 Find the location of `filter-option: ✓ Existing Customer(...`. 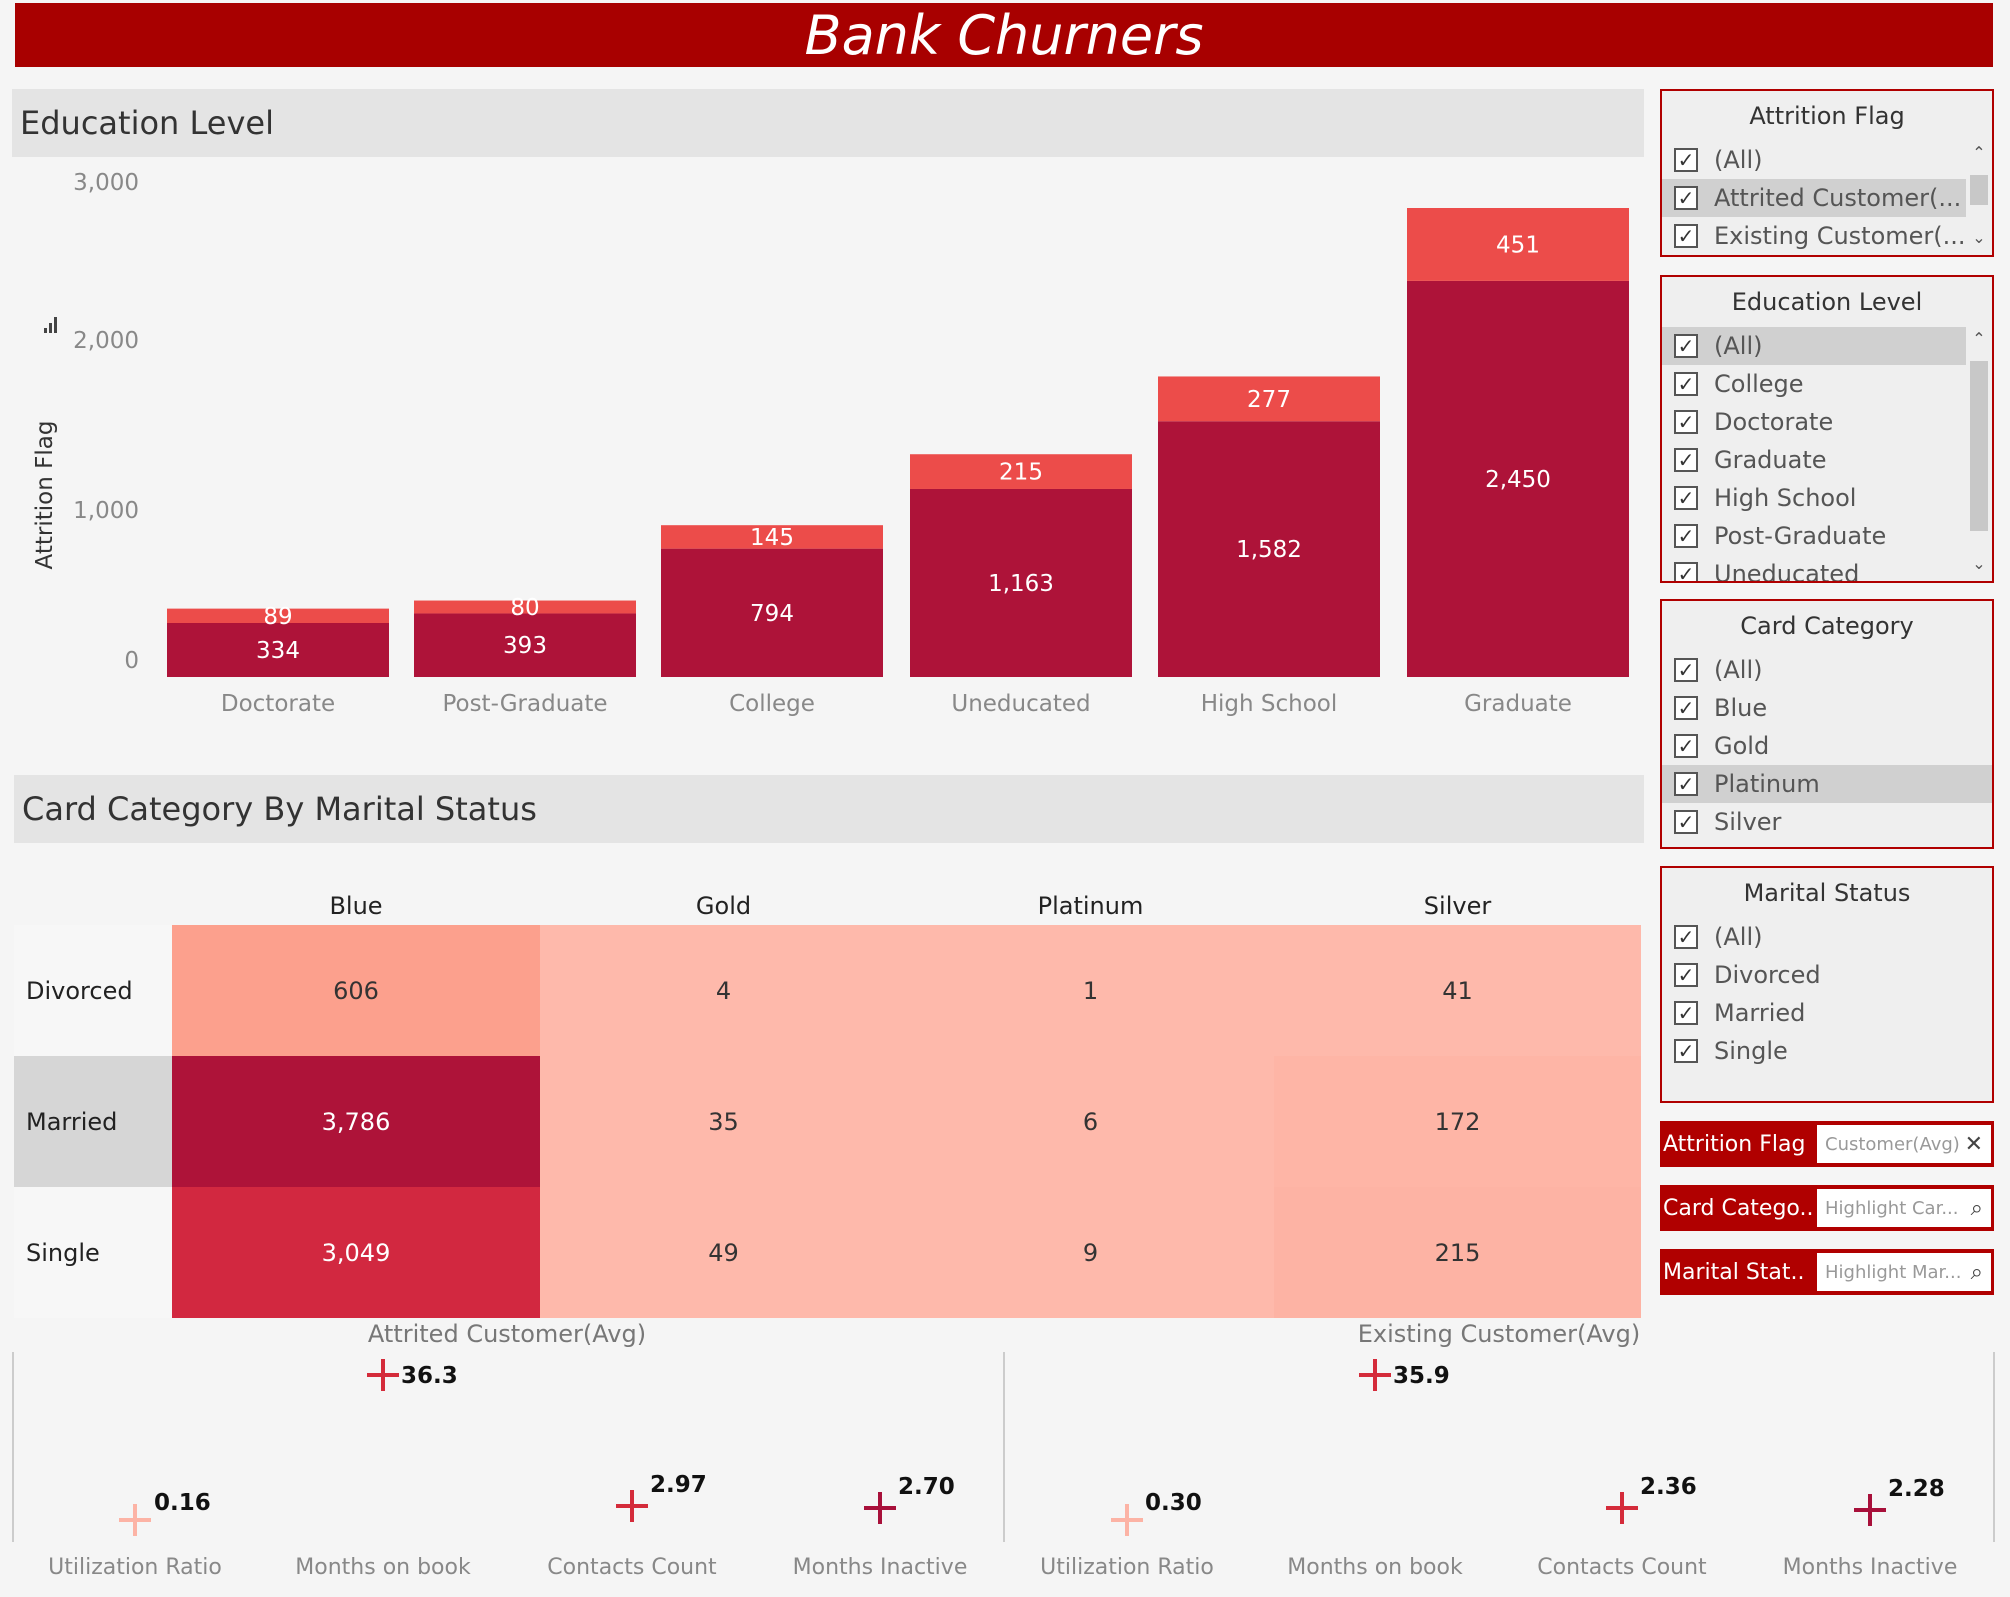

filter-option: ✓ Existing Customer(... is located at coordinates (1814, 236).